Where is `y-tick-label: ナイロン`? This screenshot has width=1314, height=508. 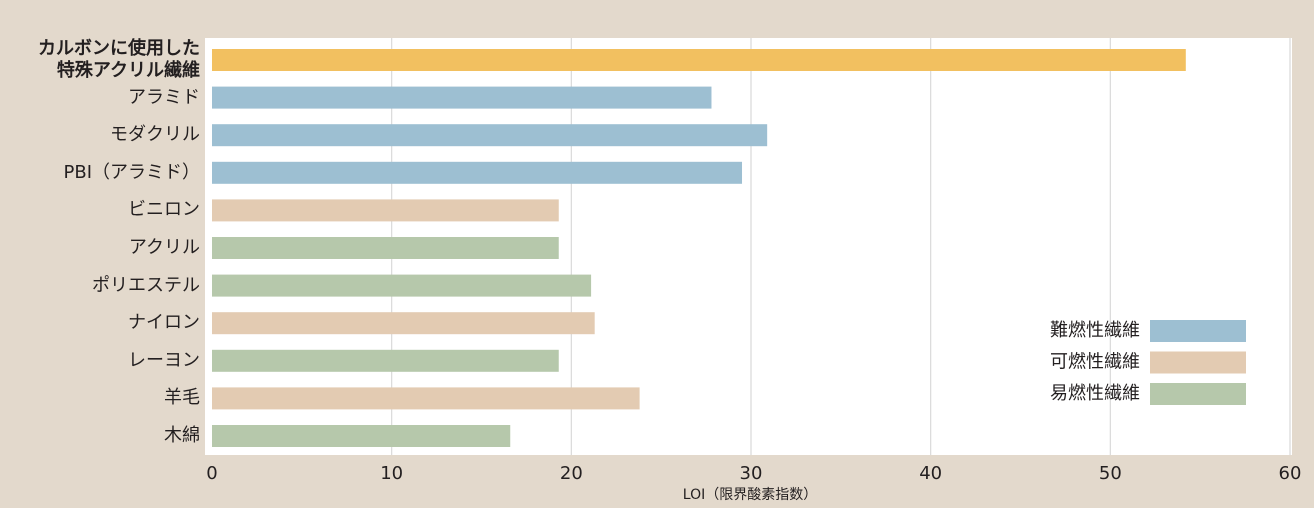
y-tick-label: ナイロン is located at coordinates (164, 323).